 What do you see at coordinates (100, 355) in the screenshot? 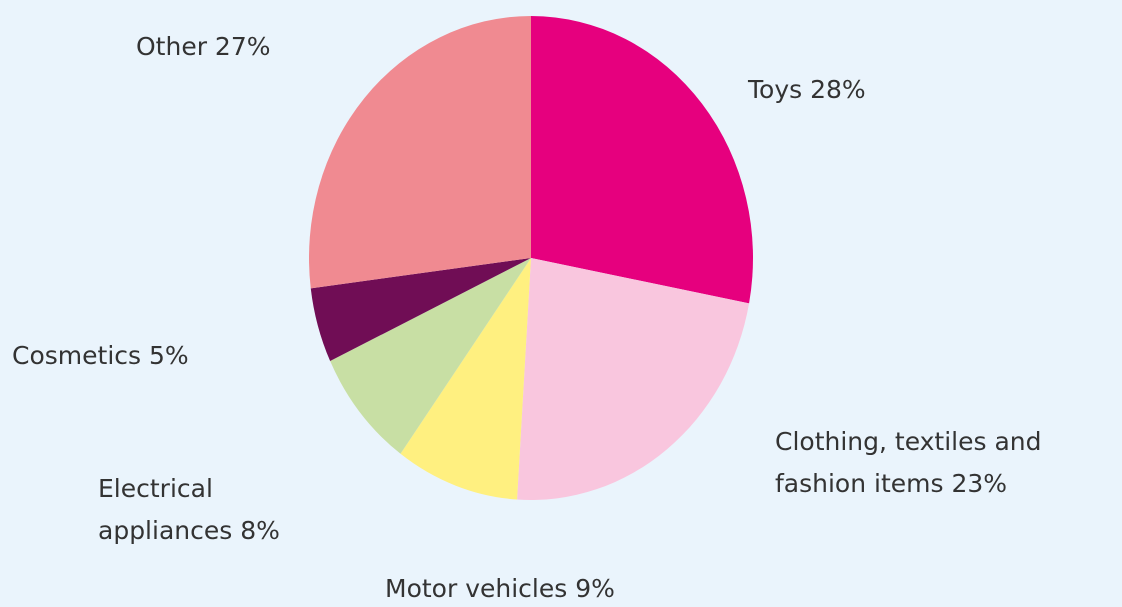
I see `slice-label: Cosmetics 5%` at bounding box center [100, 355].